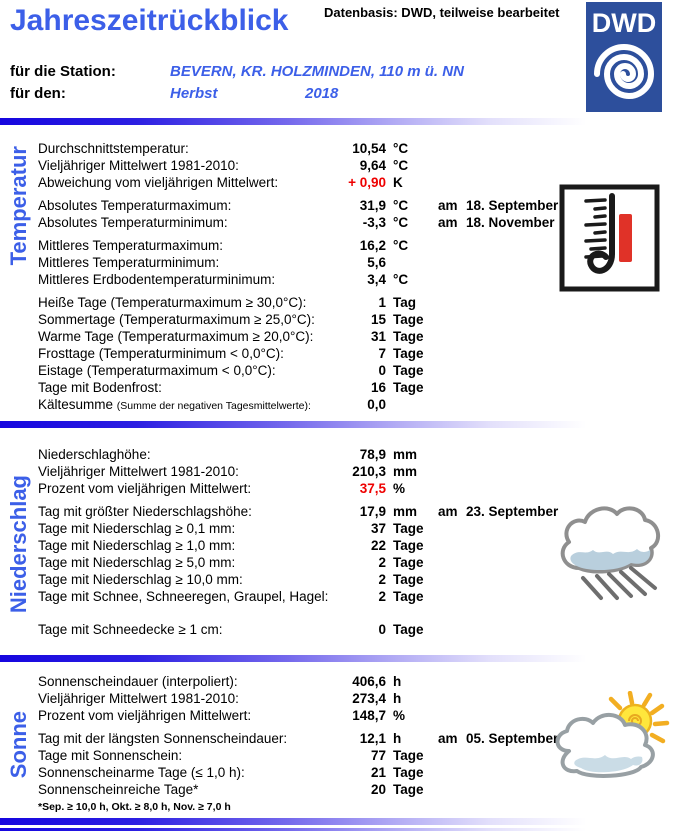 The width and height of the screenshot is (682, 831). Describe the element at coordinates (404, 302) in the screenshot. I see `row-unit: Tag` at that location.